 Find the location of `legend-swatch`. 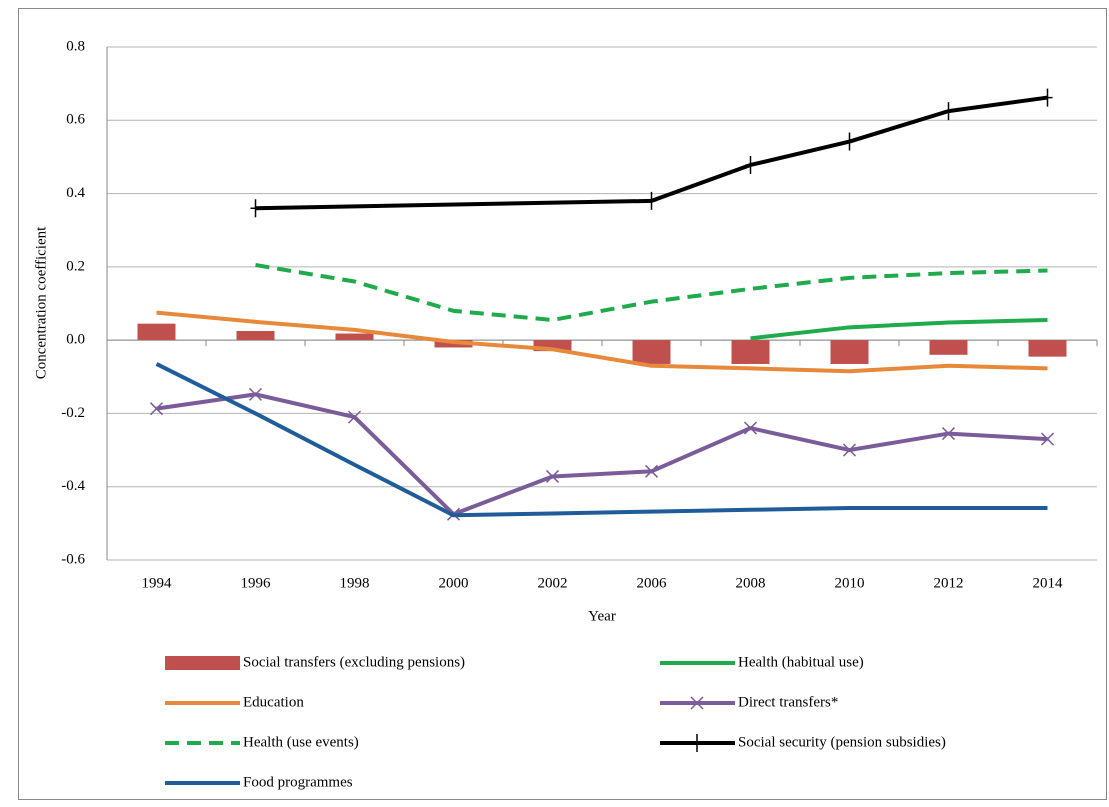

legend-swatch is located at coordinates (202, 663).